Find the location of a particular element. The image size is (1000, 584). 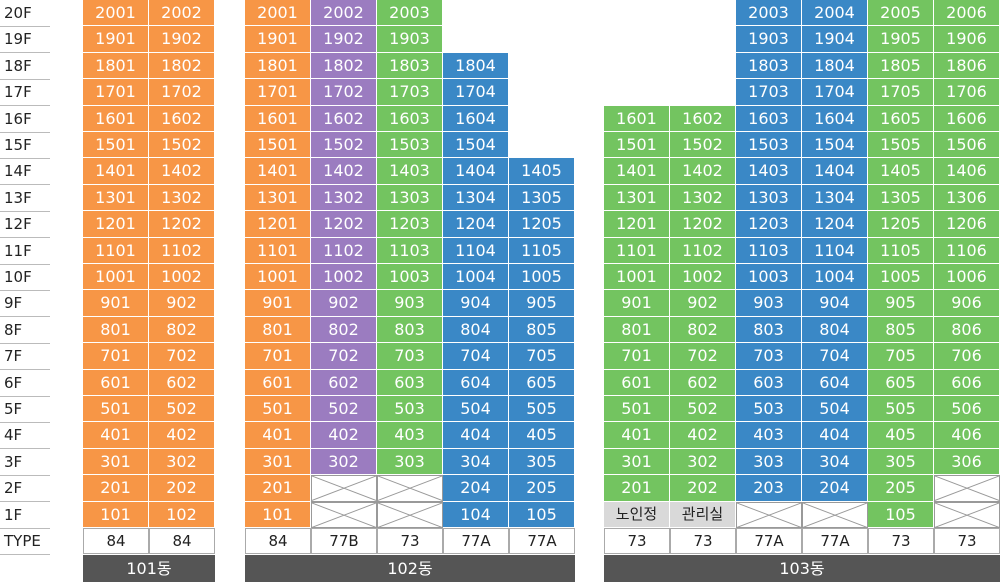

unit-cell: 1603 is located at coordinates (410, 118).